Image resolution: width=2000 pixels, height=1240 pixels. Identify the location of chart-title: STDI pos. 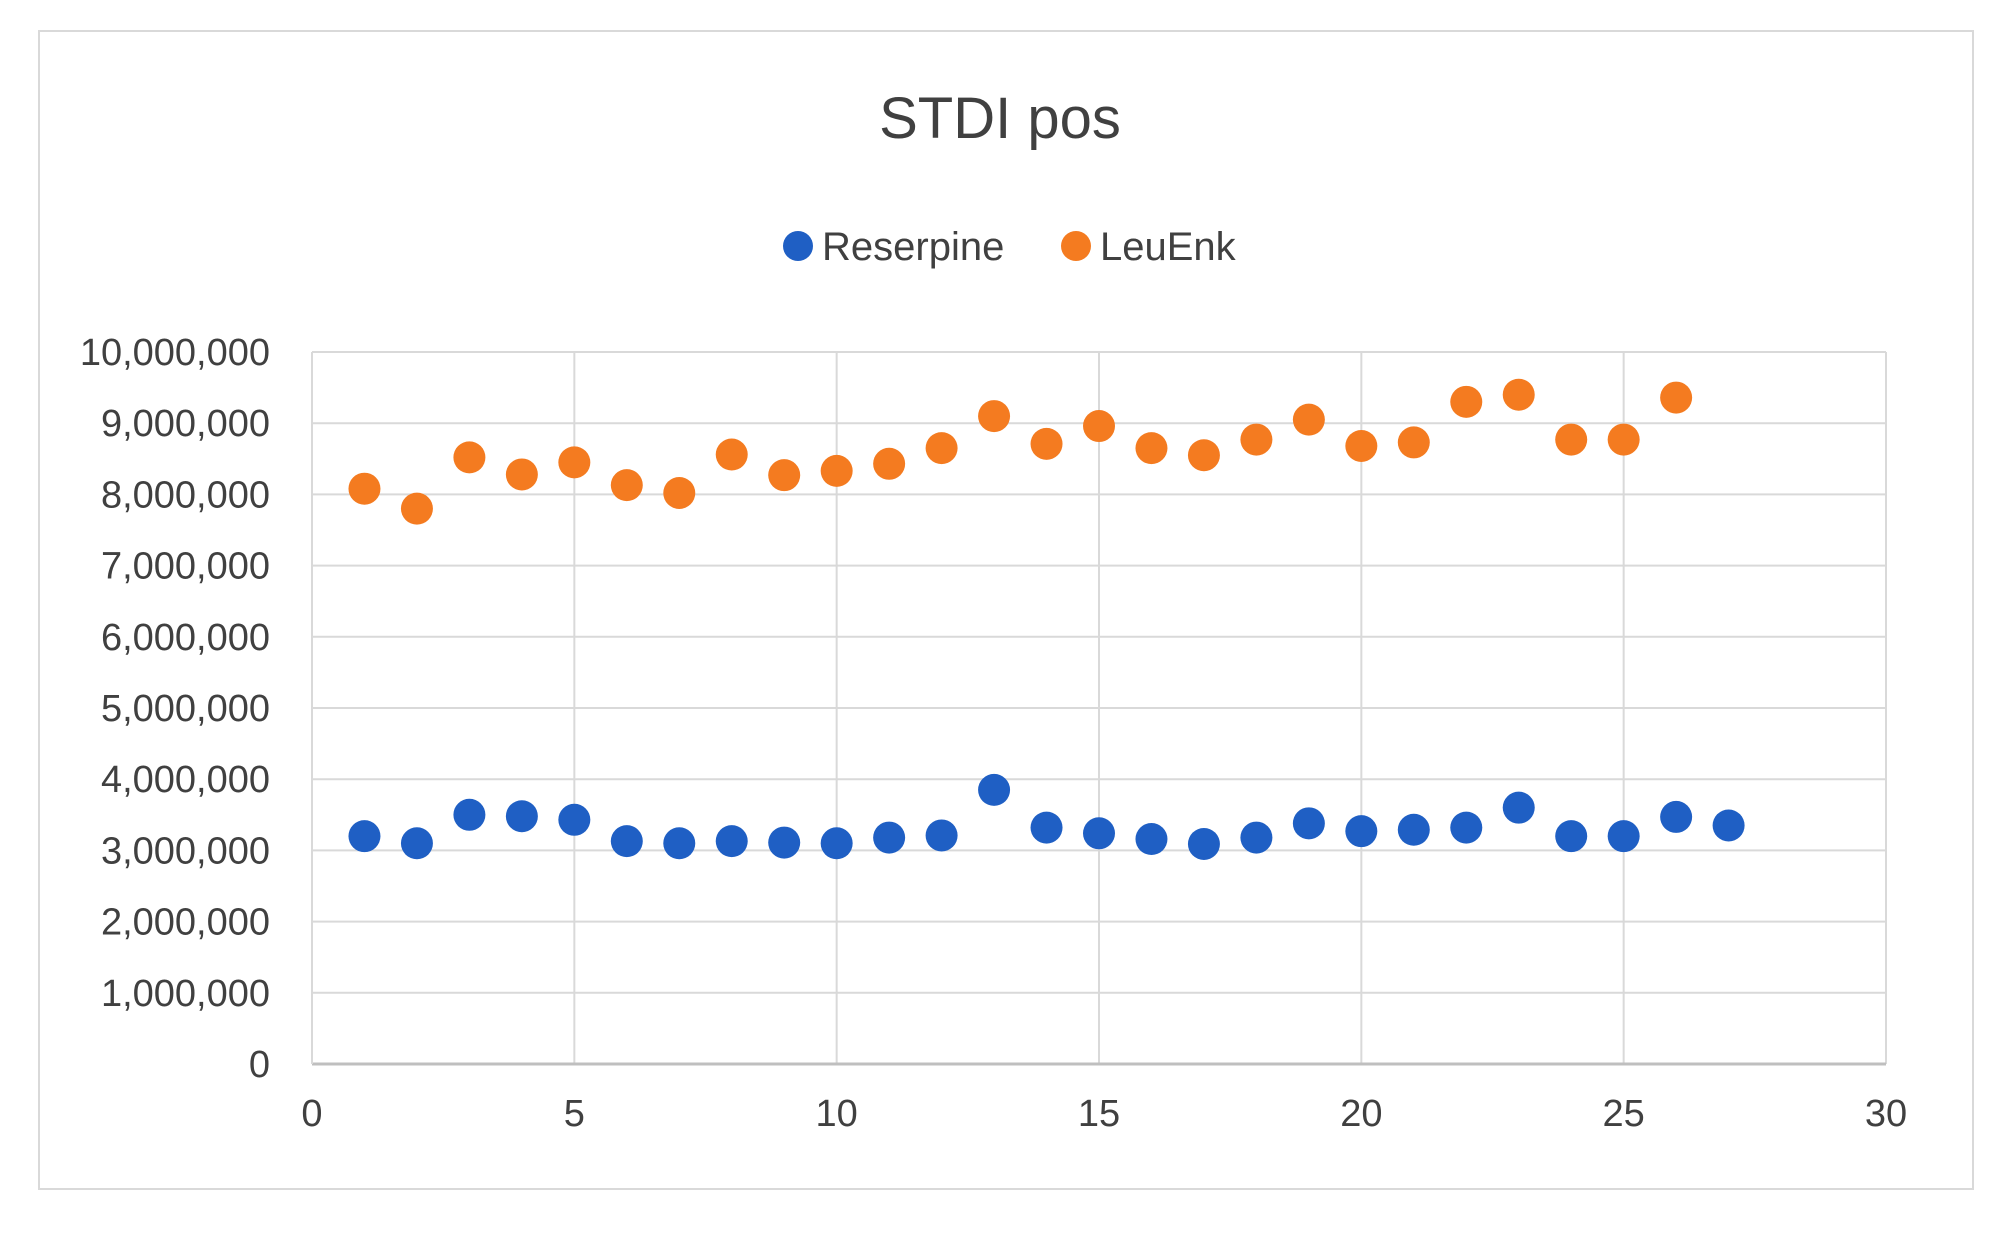
(1000, 118).